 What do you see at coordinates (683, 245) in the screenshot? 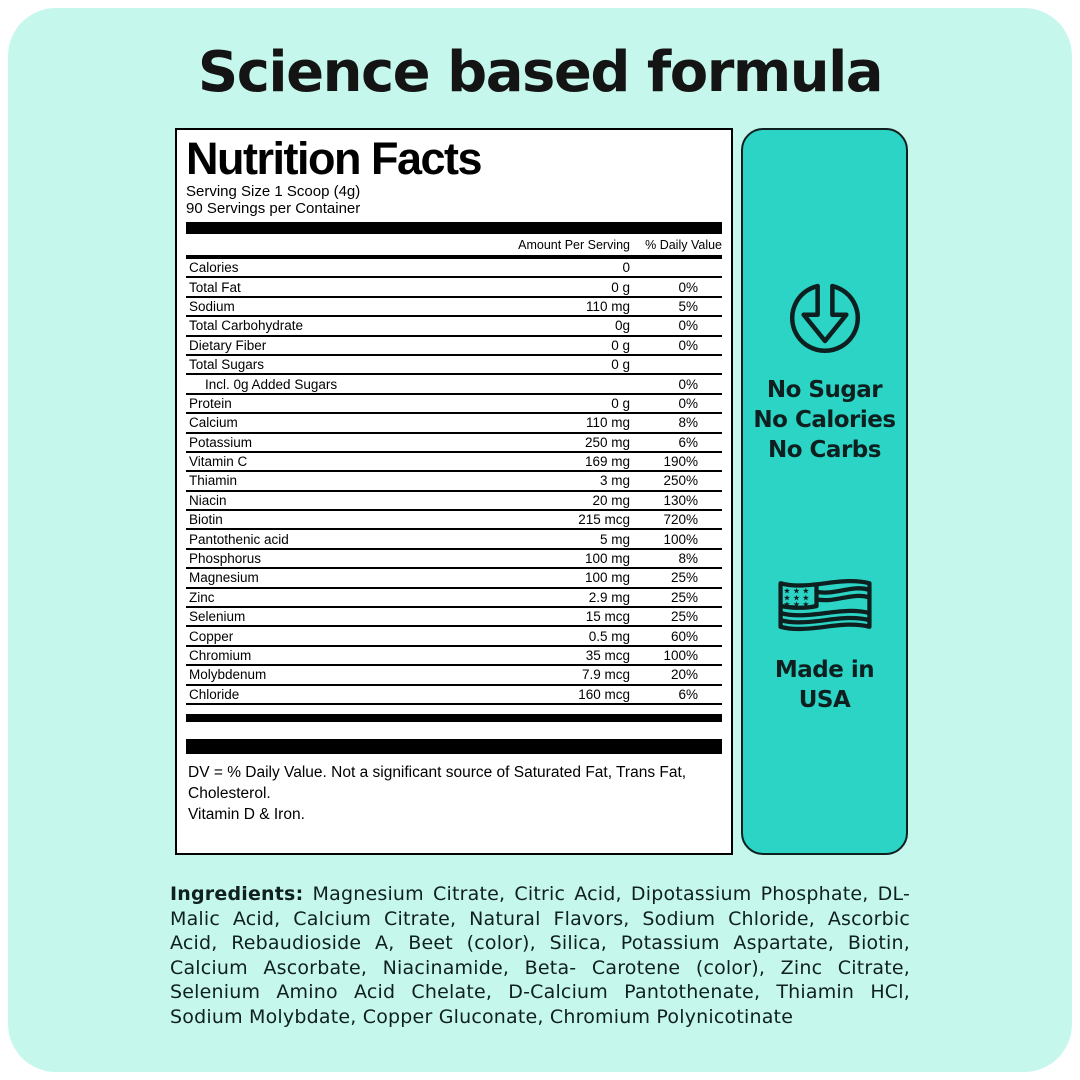
I see `daily-value-column-header: % Daily Value` at bounding box center [683, 245].